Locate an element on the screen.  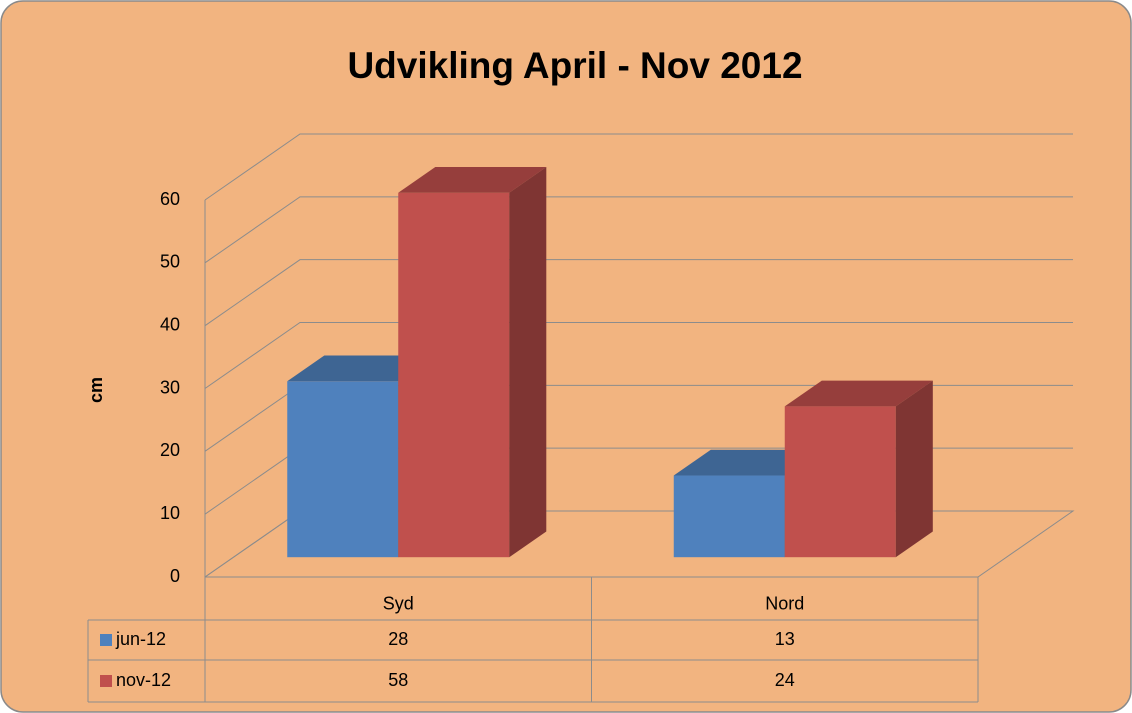
y-axis-label: cm is located at coordinates (96, 390).